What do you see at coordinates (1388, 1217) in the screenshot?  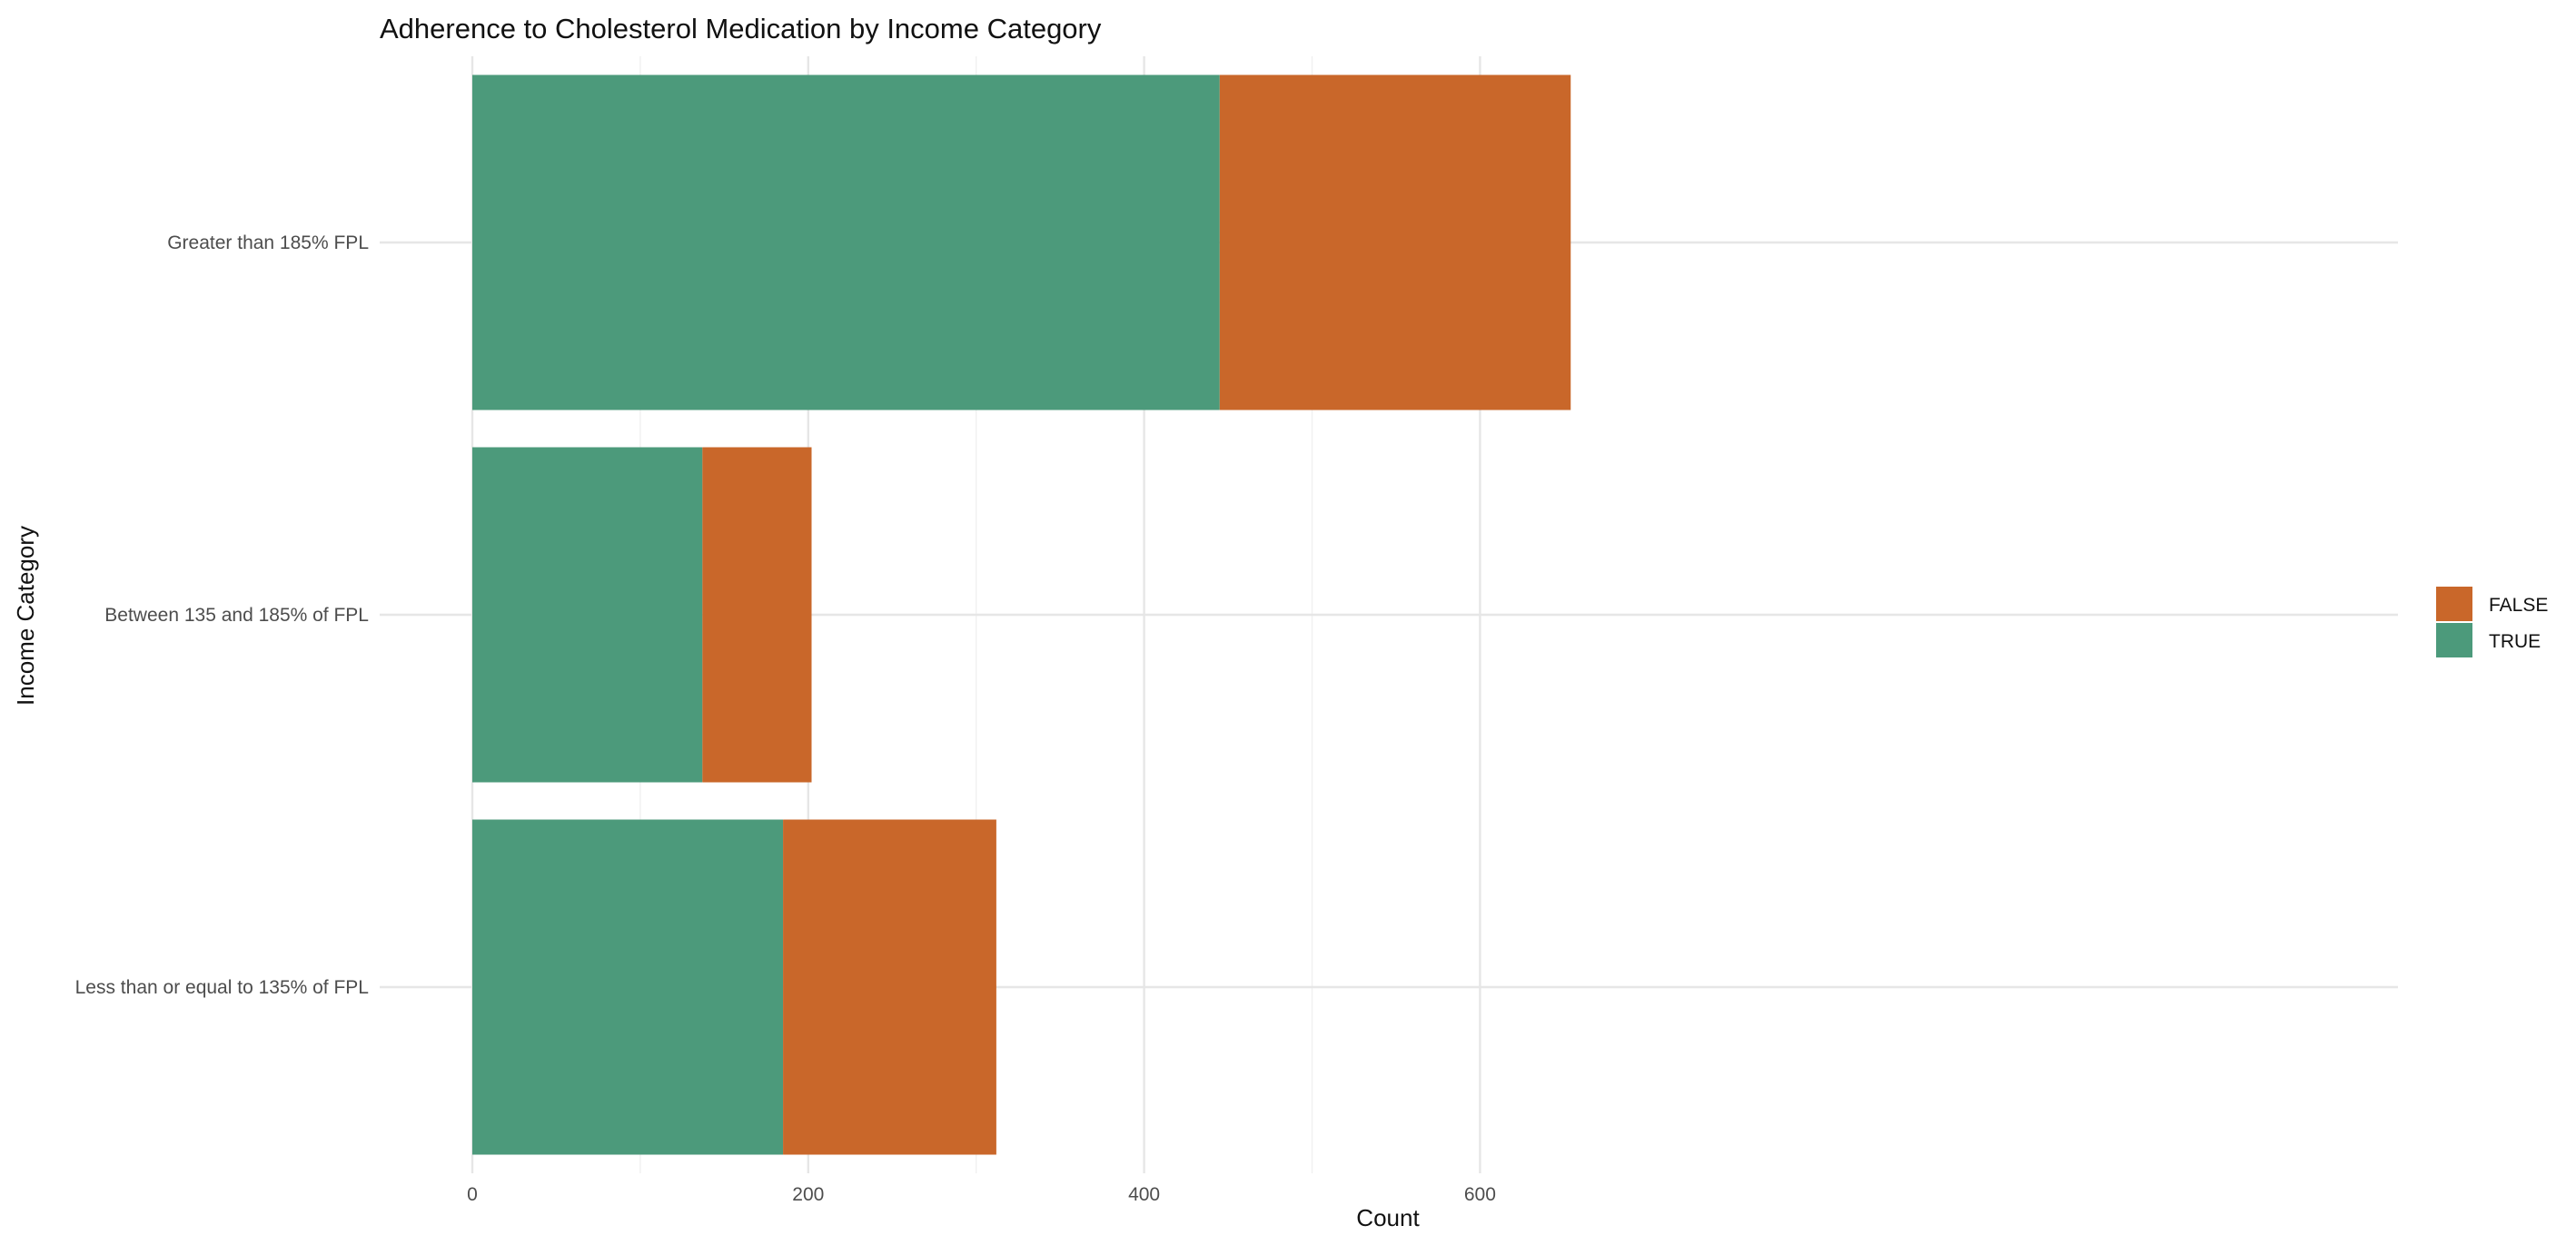 I see `x-axis-title: Count` at bounding box center [1388, 1217].